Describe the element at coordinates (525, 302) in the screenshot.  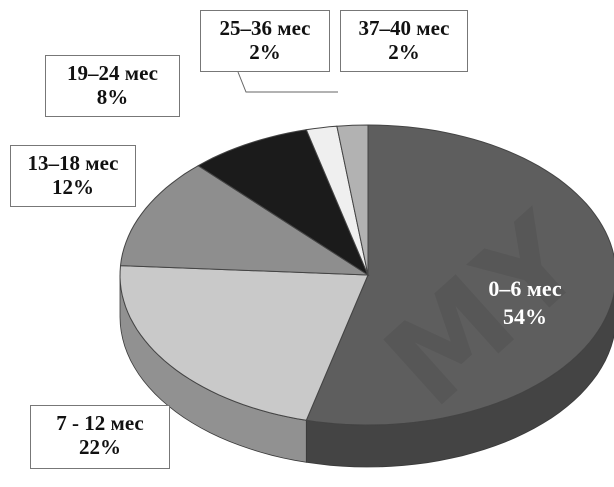
I see `slice-label-0-6: 0–6 мес 54%` at that location.